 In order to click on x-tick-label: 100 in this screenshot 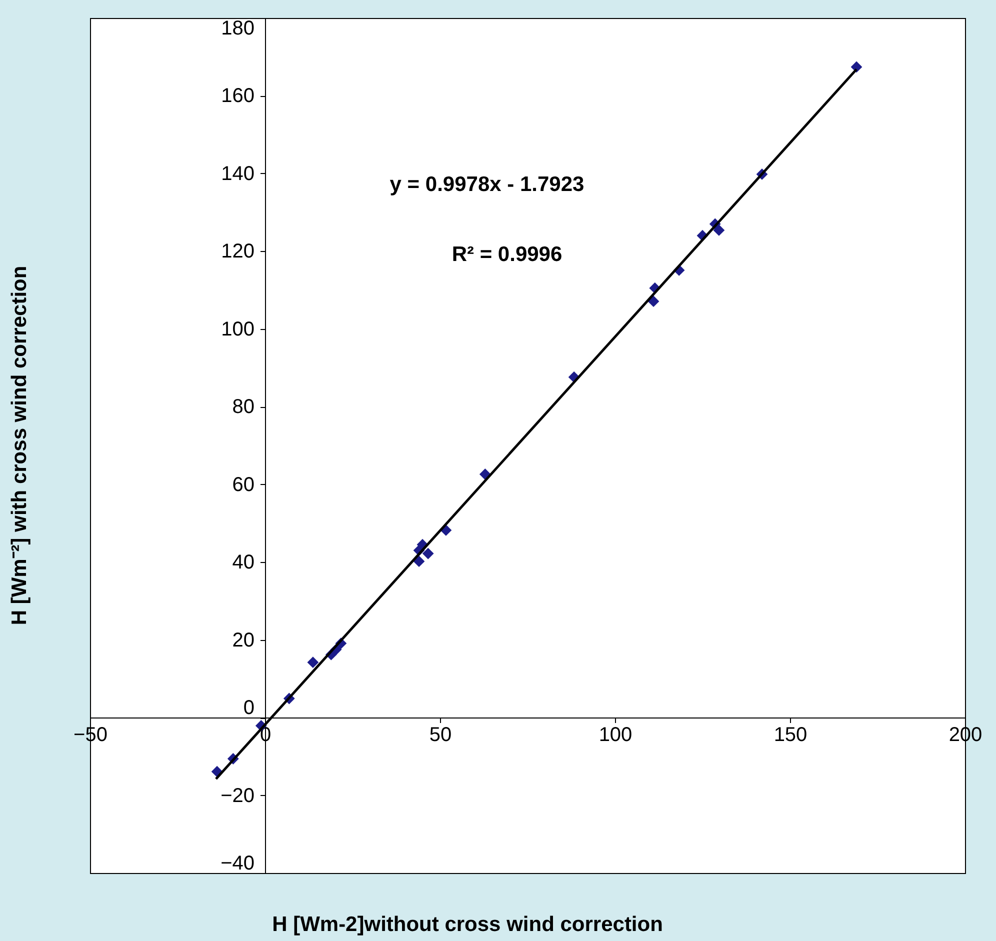, I will do `click(615, 735)`.